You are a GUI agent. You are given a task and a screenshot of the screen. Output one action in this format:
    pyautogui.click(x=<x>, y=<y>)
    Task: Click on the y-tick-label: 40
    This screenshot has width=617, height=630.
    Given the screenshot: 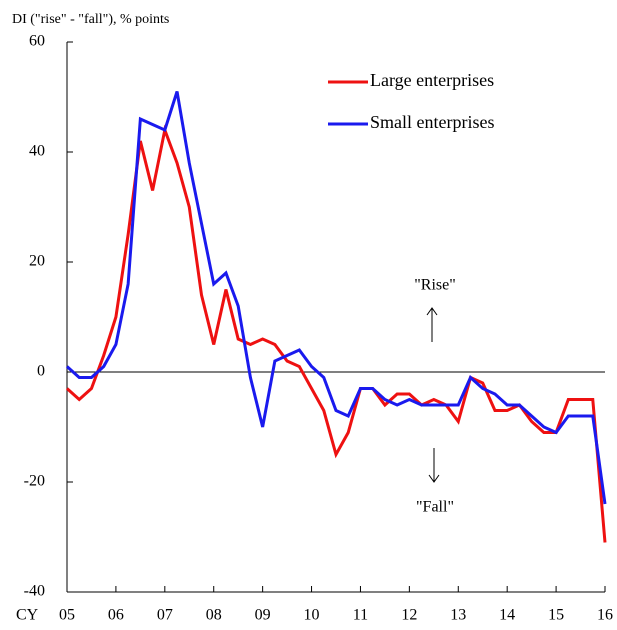 What is the action you would take?
    pyautogui.click(x=37, y=151)
    